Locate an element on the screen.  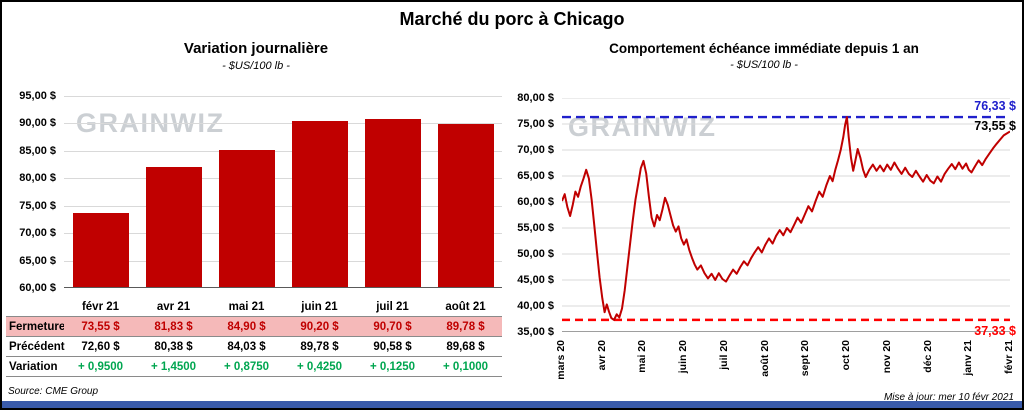
y-axis-tick-label: 55,00 $ is located at coordinates (535, 228).